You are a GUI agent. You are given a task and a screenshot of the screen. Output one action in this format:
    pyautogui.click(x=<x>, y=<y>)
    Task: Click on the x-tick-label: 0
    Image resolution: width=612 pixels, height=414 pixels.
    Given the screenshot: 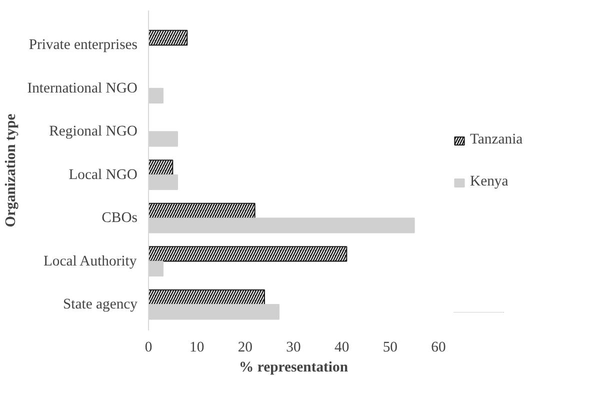 What is the action you would take?
    pyautogui.click(x=148, y=348)
    